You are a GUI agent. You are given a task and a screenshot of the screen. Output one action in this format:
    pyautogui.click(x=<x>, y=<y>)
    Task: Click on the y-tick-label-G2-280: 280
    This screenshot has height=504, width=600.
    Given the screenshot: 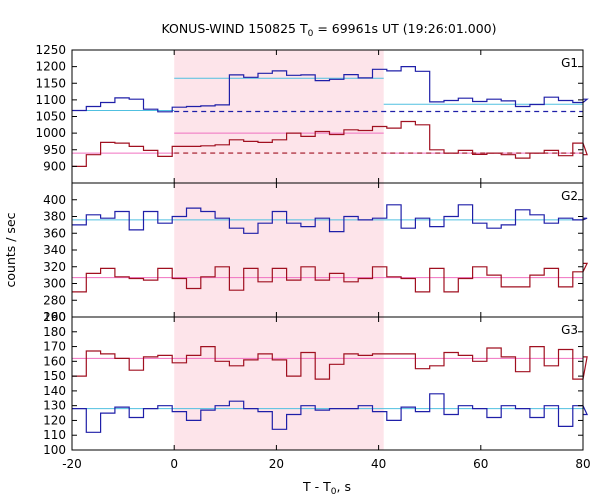 What is the action you would take?
    pyautogui.click(x=54, y=300)
    